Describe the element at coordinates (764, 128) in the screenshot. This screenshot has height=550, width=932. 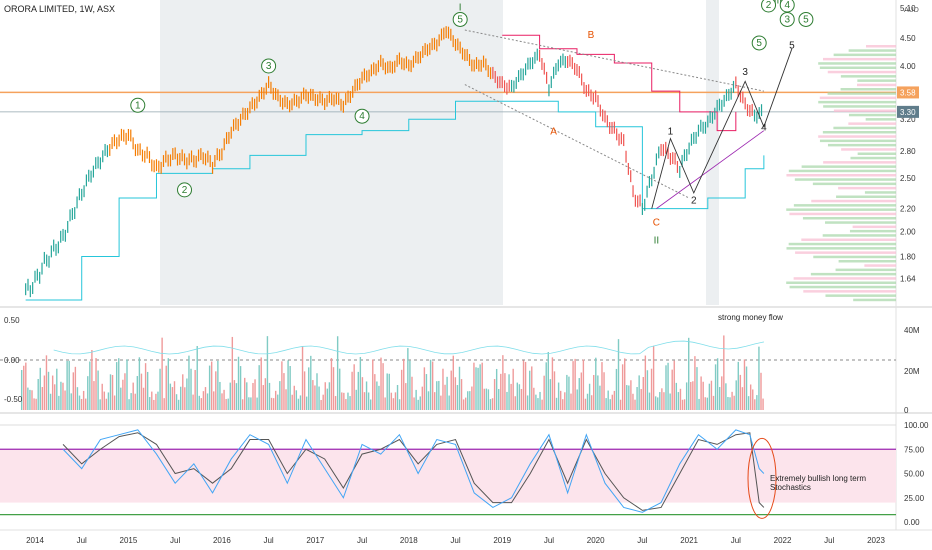
I see `wave-label: 4` at that location.